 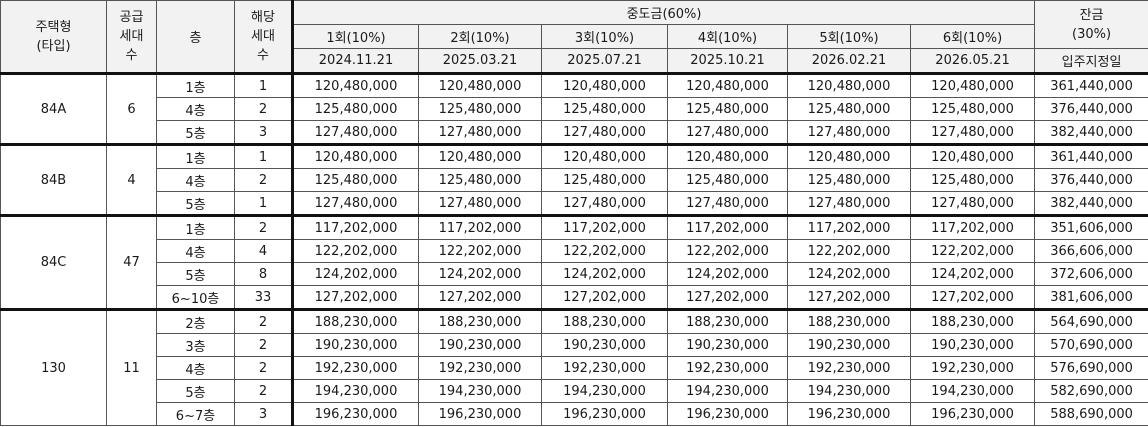 I want to click on balance-cell: 588,690,000, so click(x=1091, y=414).